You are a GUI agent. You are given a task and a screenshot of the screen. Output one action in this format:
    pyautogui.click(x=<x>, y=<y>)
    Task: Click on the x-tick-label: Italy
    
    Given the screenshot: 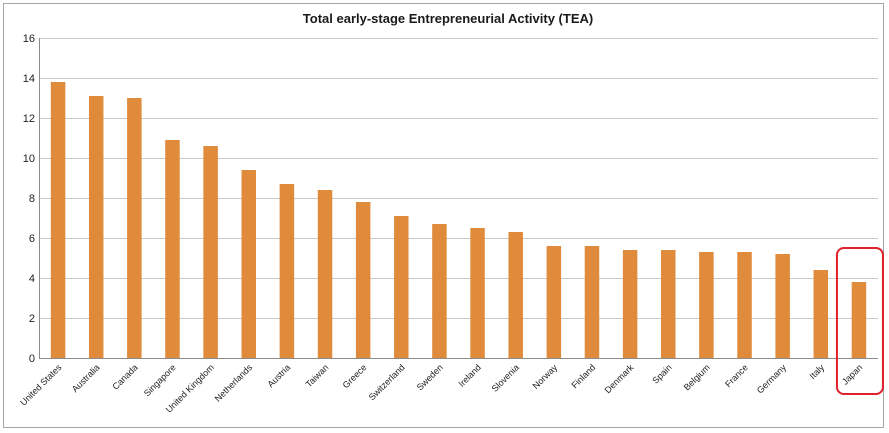 What is the action you would take?
    pyautogui.click(x=816, y=371)
    